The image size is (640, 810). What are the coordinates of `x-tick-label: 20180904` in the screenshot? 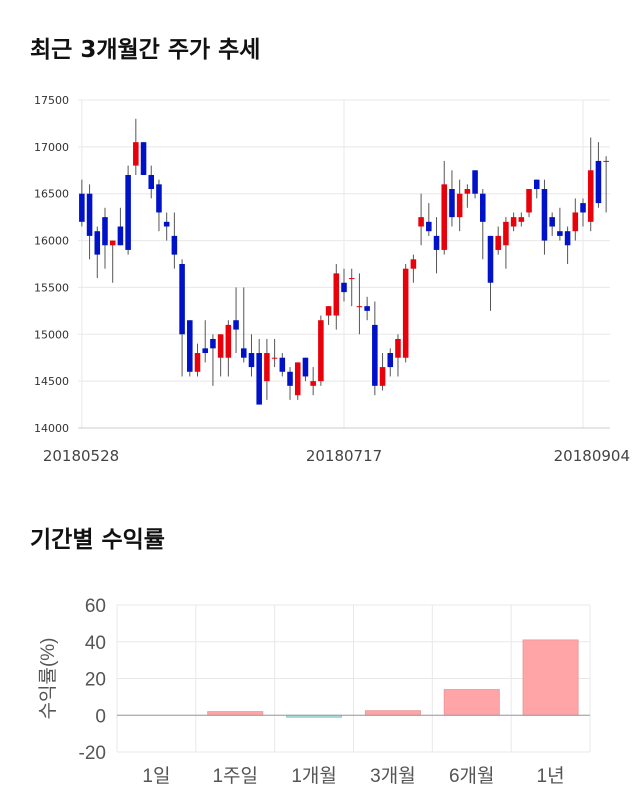 It's located at (592, 456).